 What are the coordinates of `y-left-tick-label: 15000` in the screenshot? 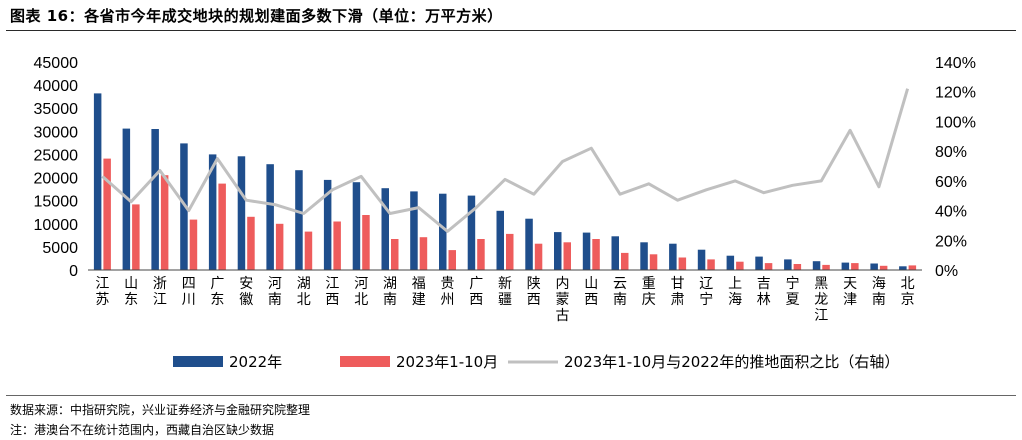 It's located at (56, 202).